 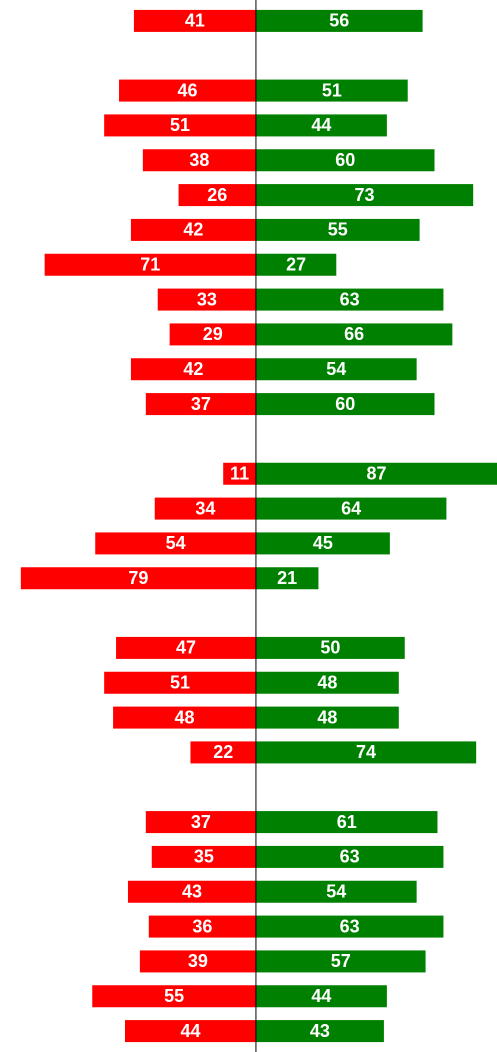 I want to click on value-label: 37, so click(x=201, y=822).